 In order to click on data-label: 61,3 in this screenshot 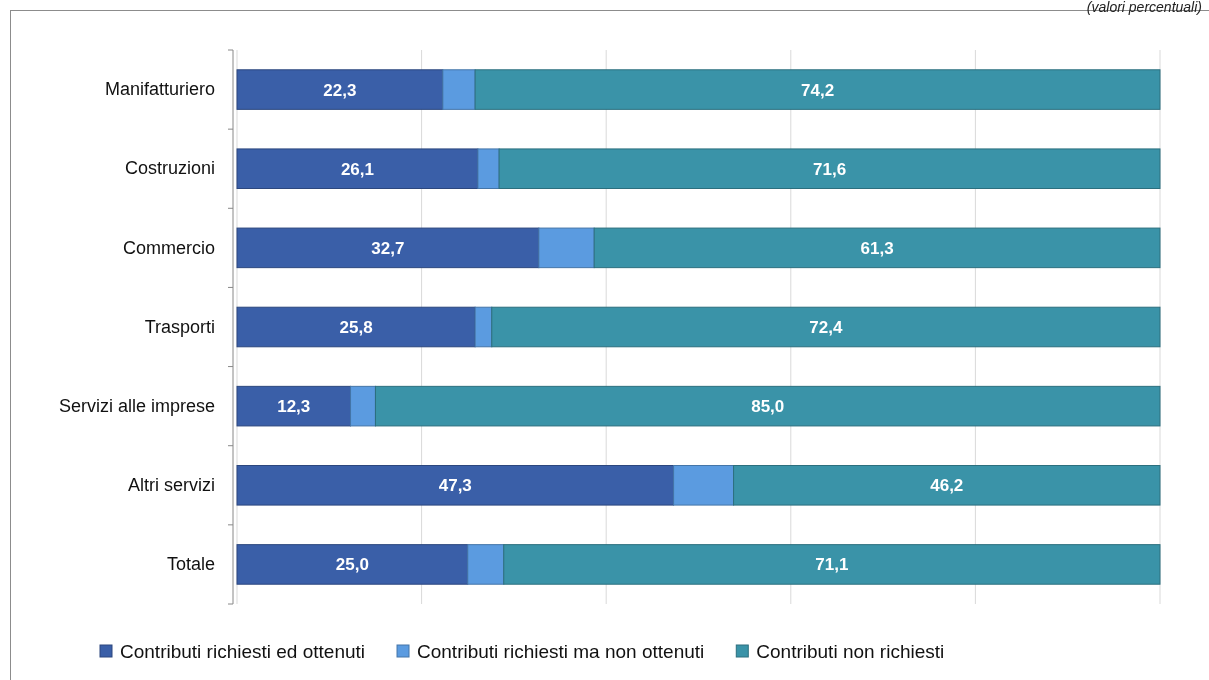, I will do `click(877, 248)`.